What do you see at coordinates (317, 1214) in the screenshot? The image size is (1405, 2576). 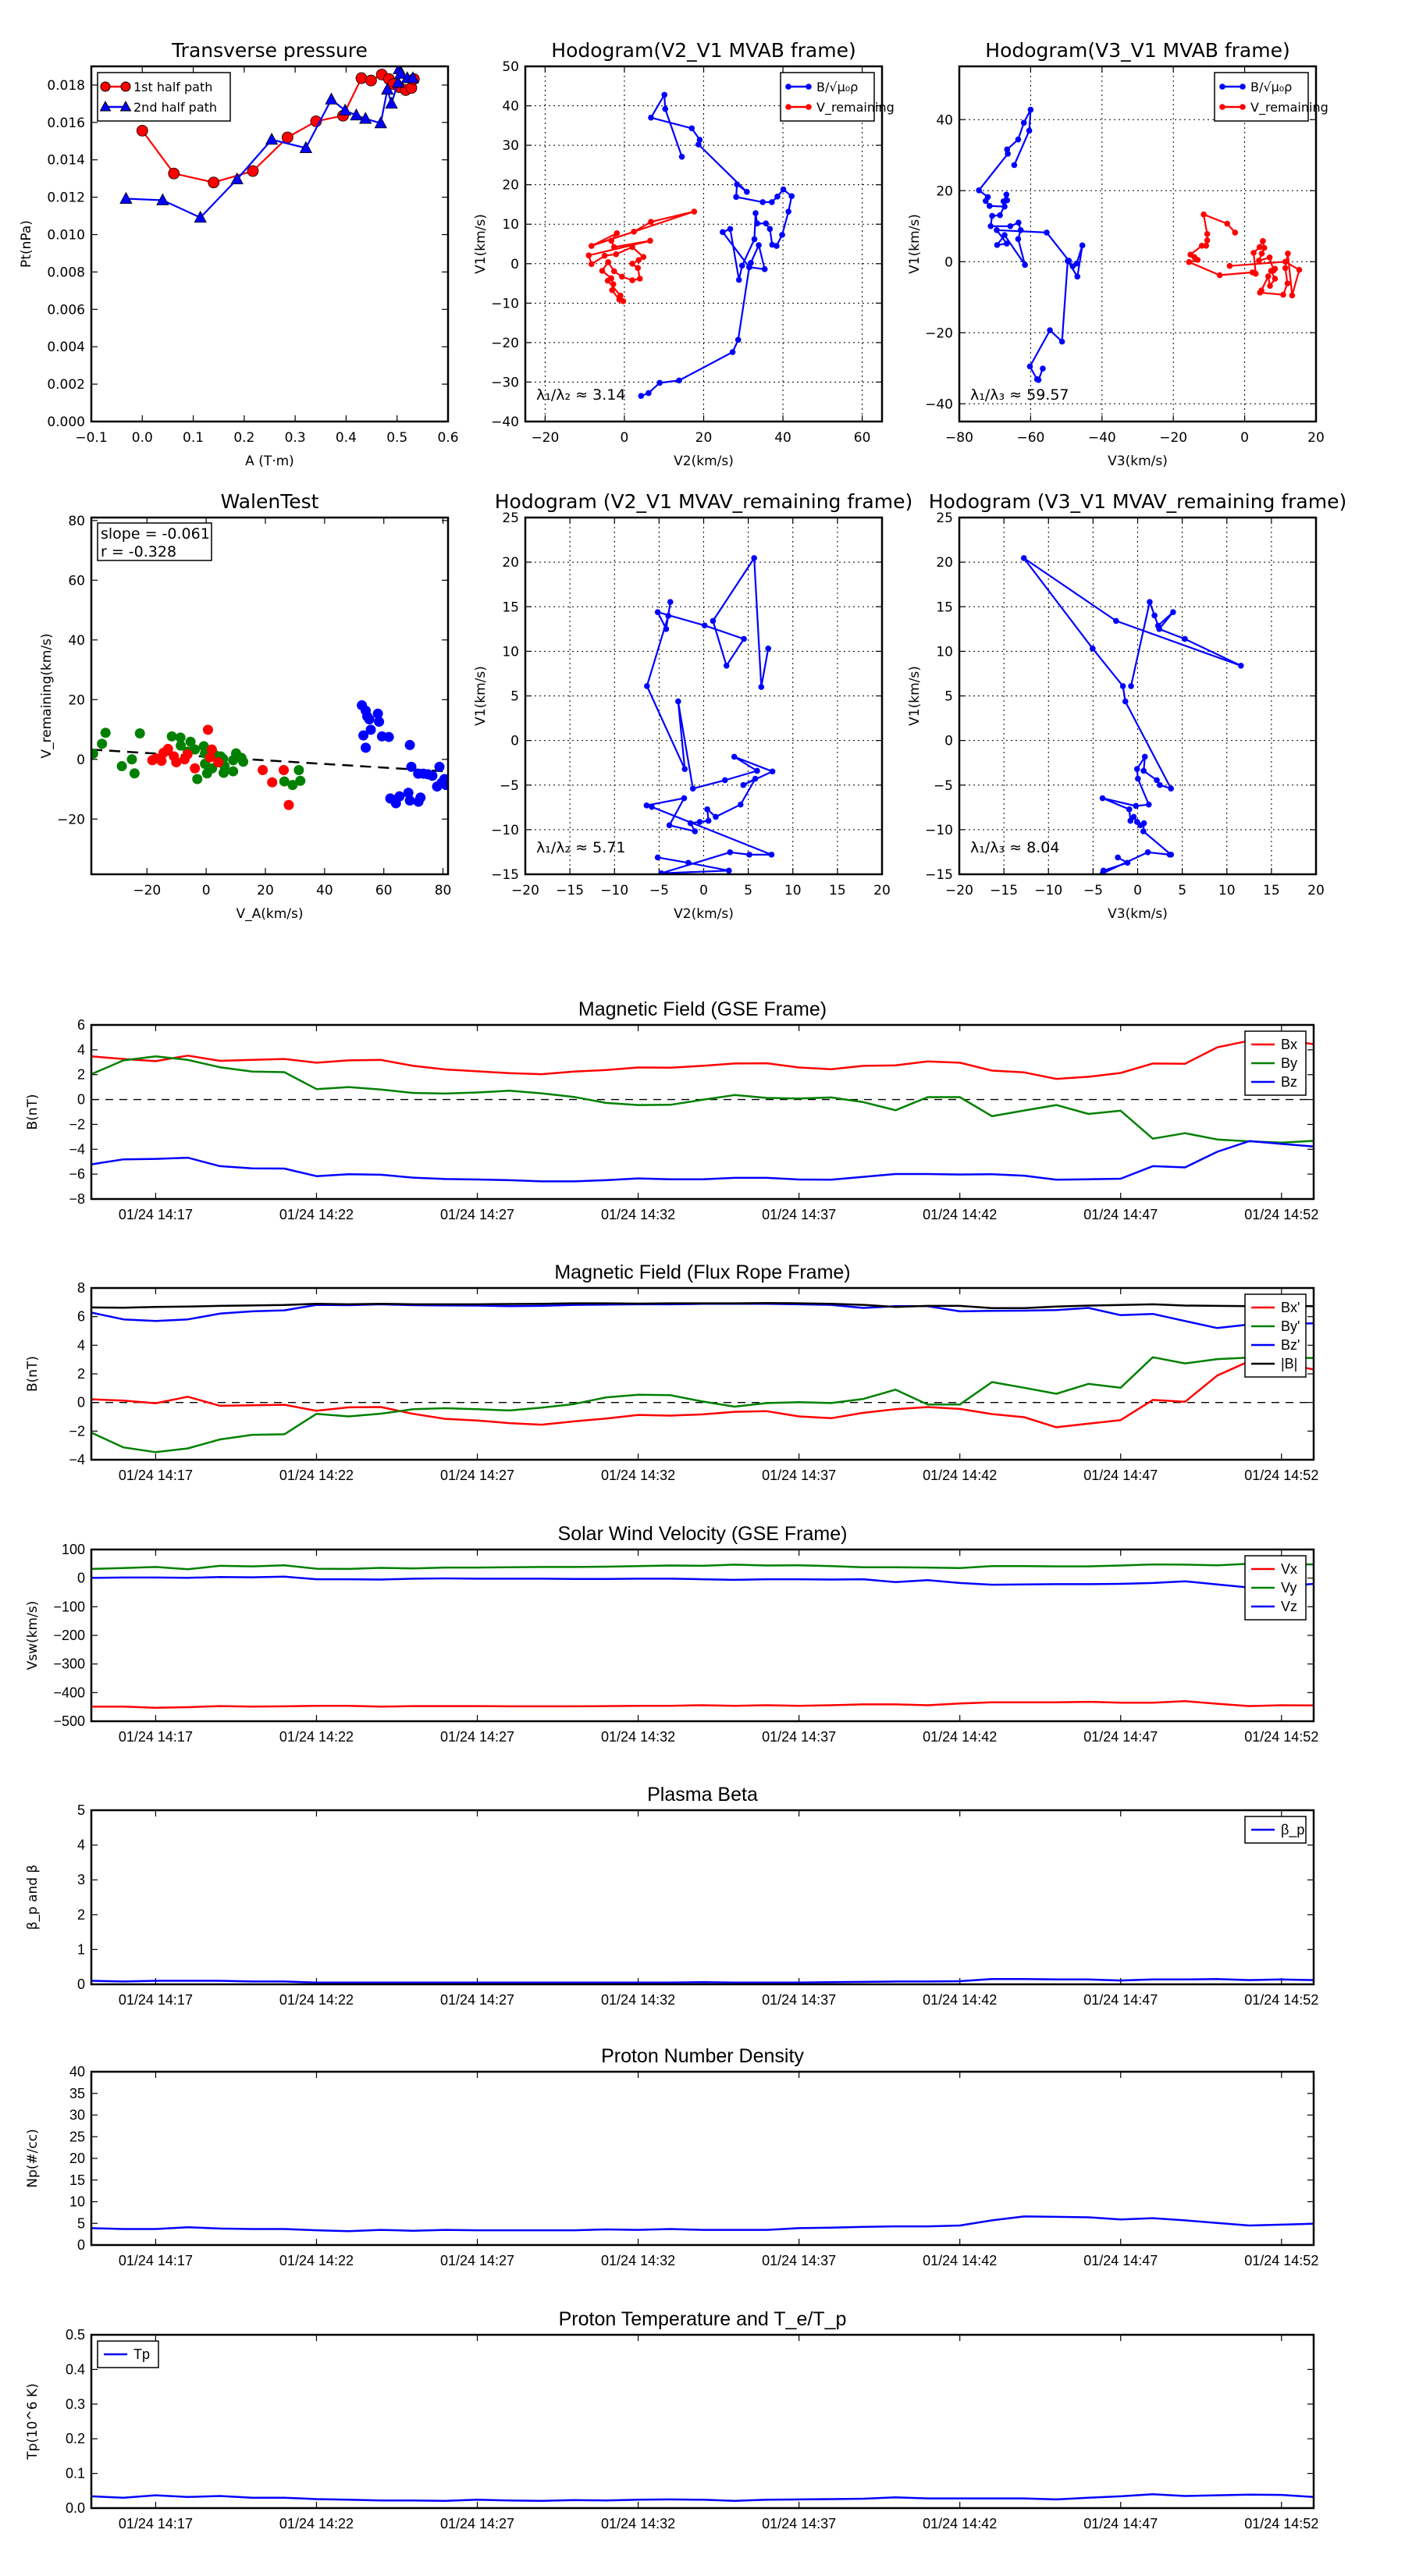 I see `x-tick-label: 01/24 14:22` at bounding box center [317, 1214].